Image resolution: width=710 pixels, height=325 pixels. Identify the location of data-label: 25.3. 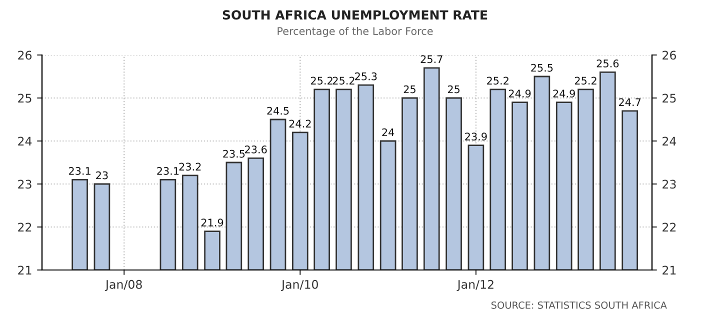
(366, 76).